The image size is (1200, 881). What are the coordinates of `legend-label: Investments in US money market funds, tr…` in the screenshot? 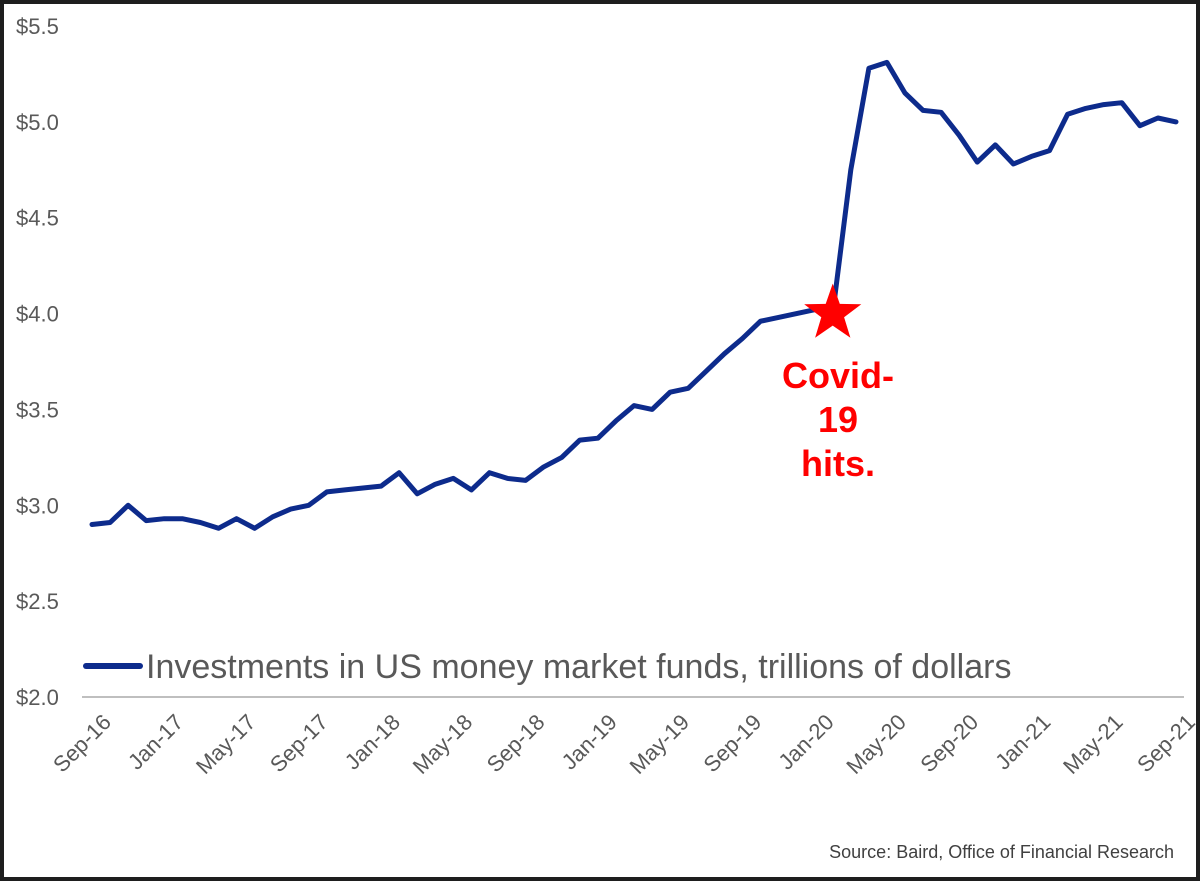 It's located at (578, 667).